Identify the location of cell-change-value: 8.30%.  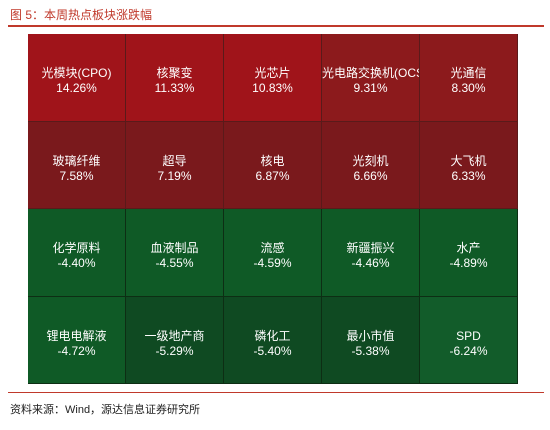
(468, 88).